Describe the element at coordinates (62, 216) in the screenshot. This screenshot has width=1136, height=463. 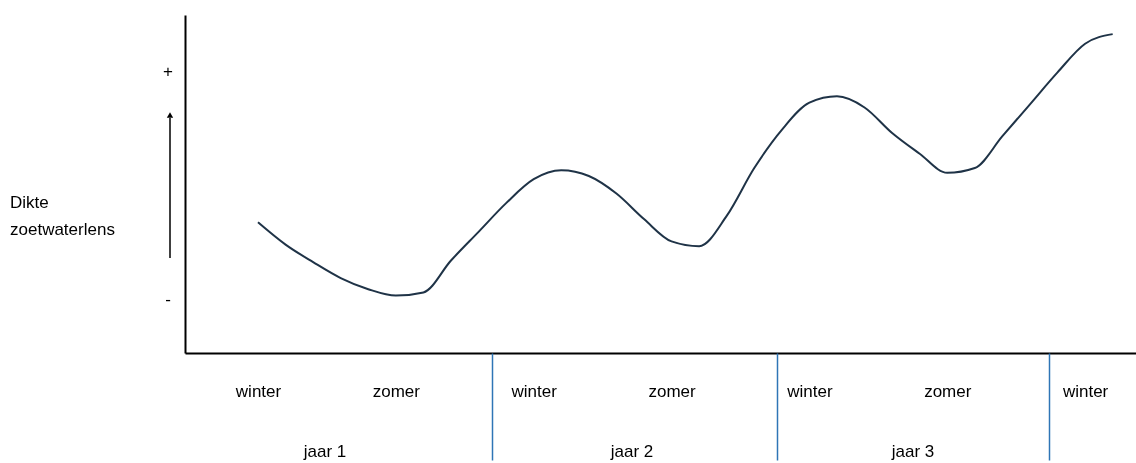
I see `text: Dikte zoetwaterlens` at that location.